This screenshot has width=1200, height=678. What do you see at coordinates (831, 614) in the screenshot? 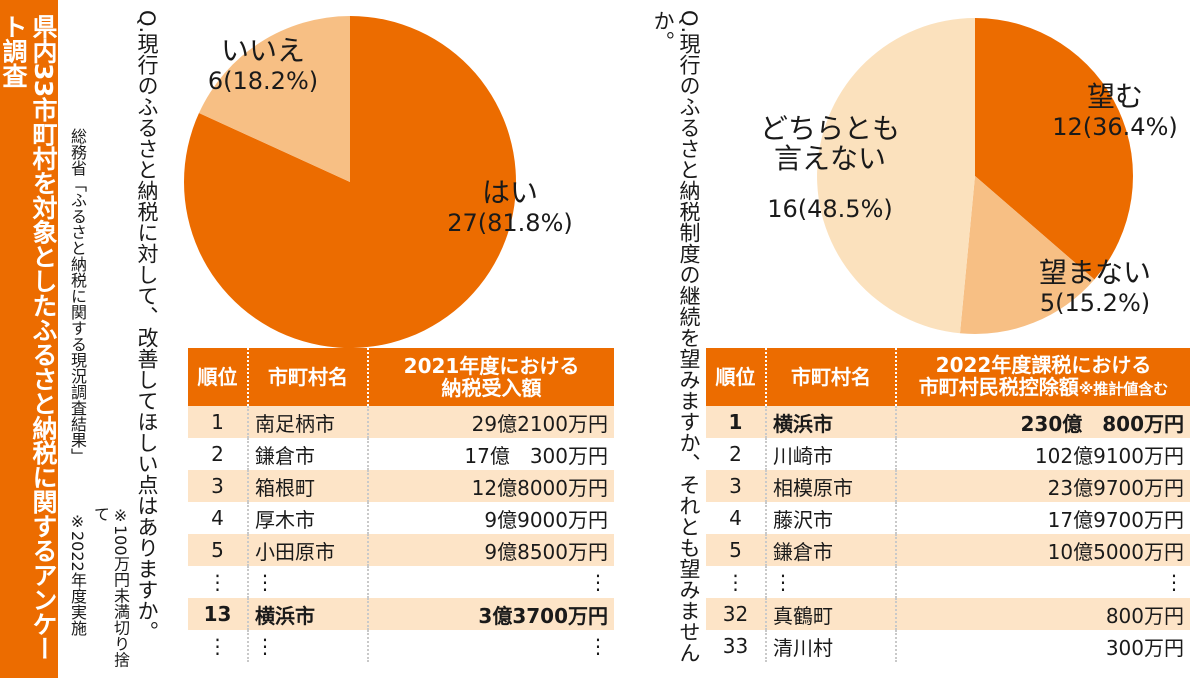
I see `name-cell: 真鶴町` at bounding box center [831, 614].